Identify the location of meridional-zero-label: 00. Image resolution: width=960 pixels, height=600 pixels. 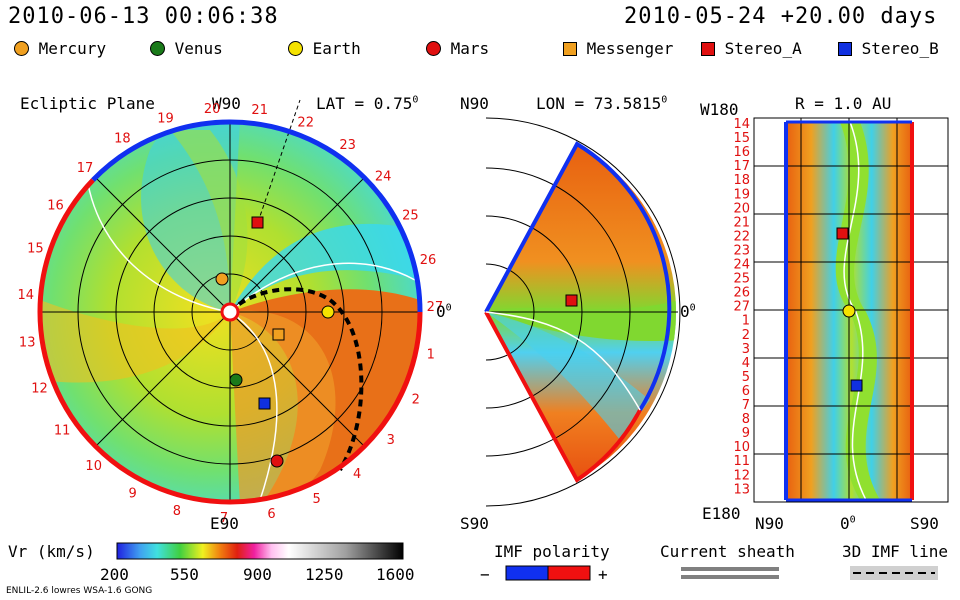
(688, 311).